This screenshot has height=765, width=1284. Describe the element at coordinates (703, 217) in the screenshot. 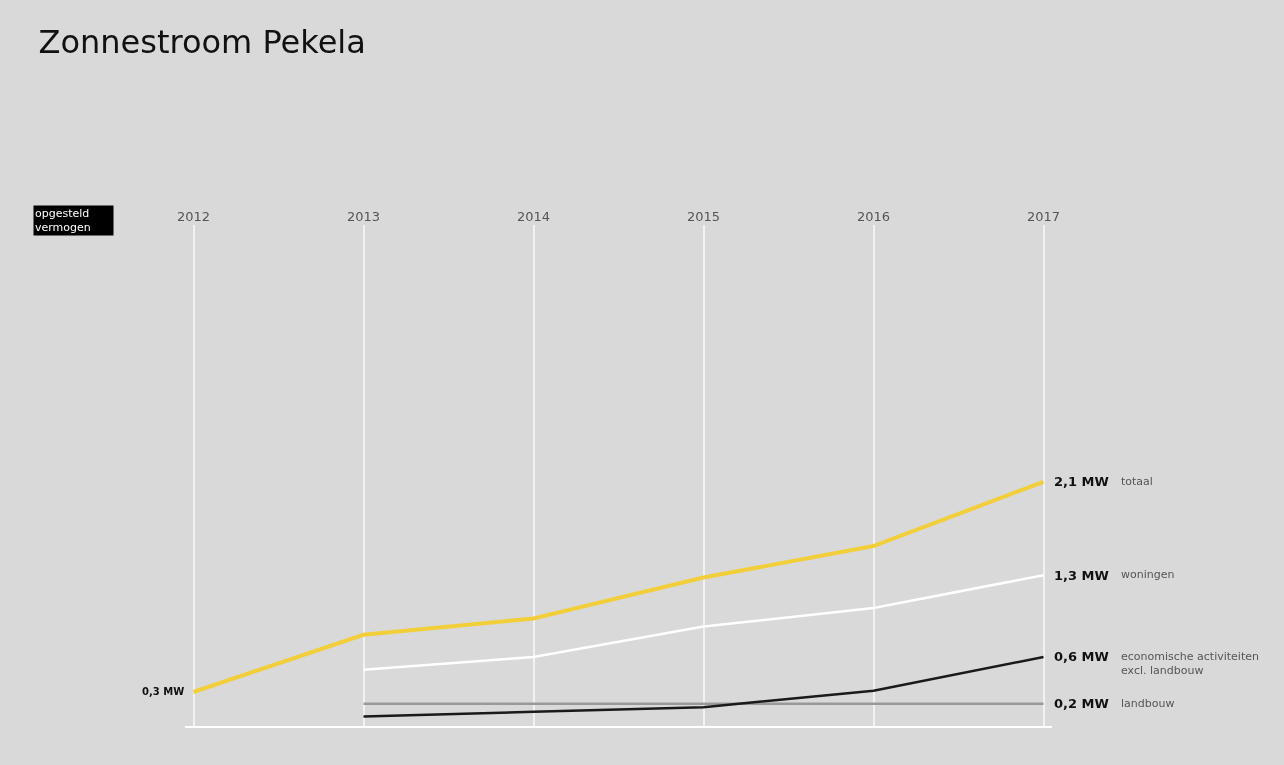

I see `x-tick-label: 2015` at that location.